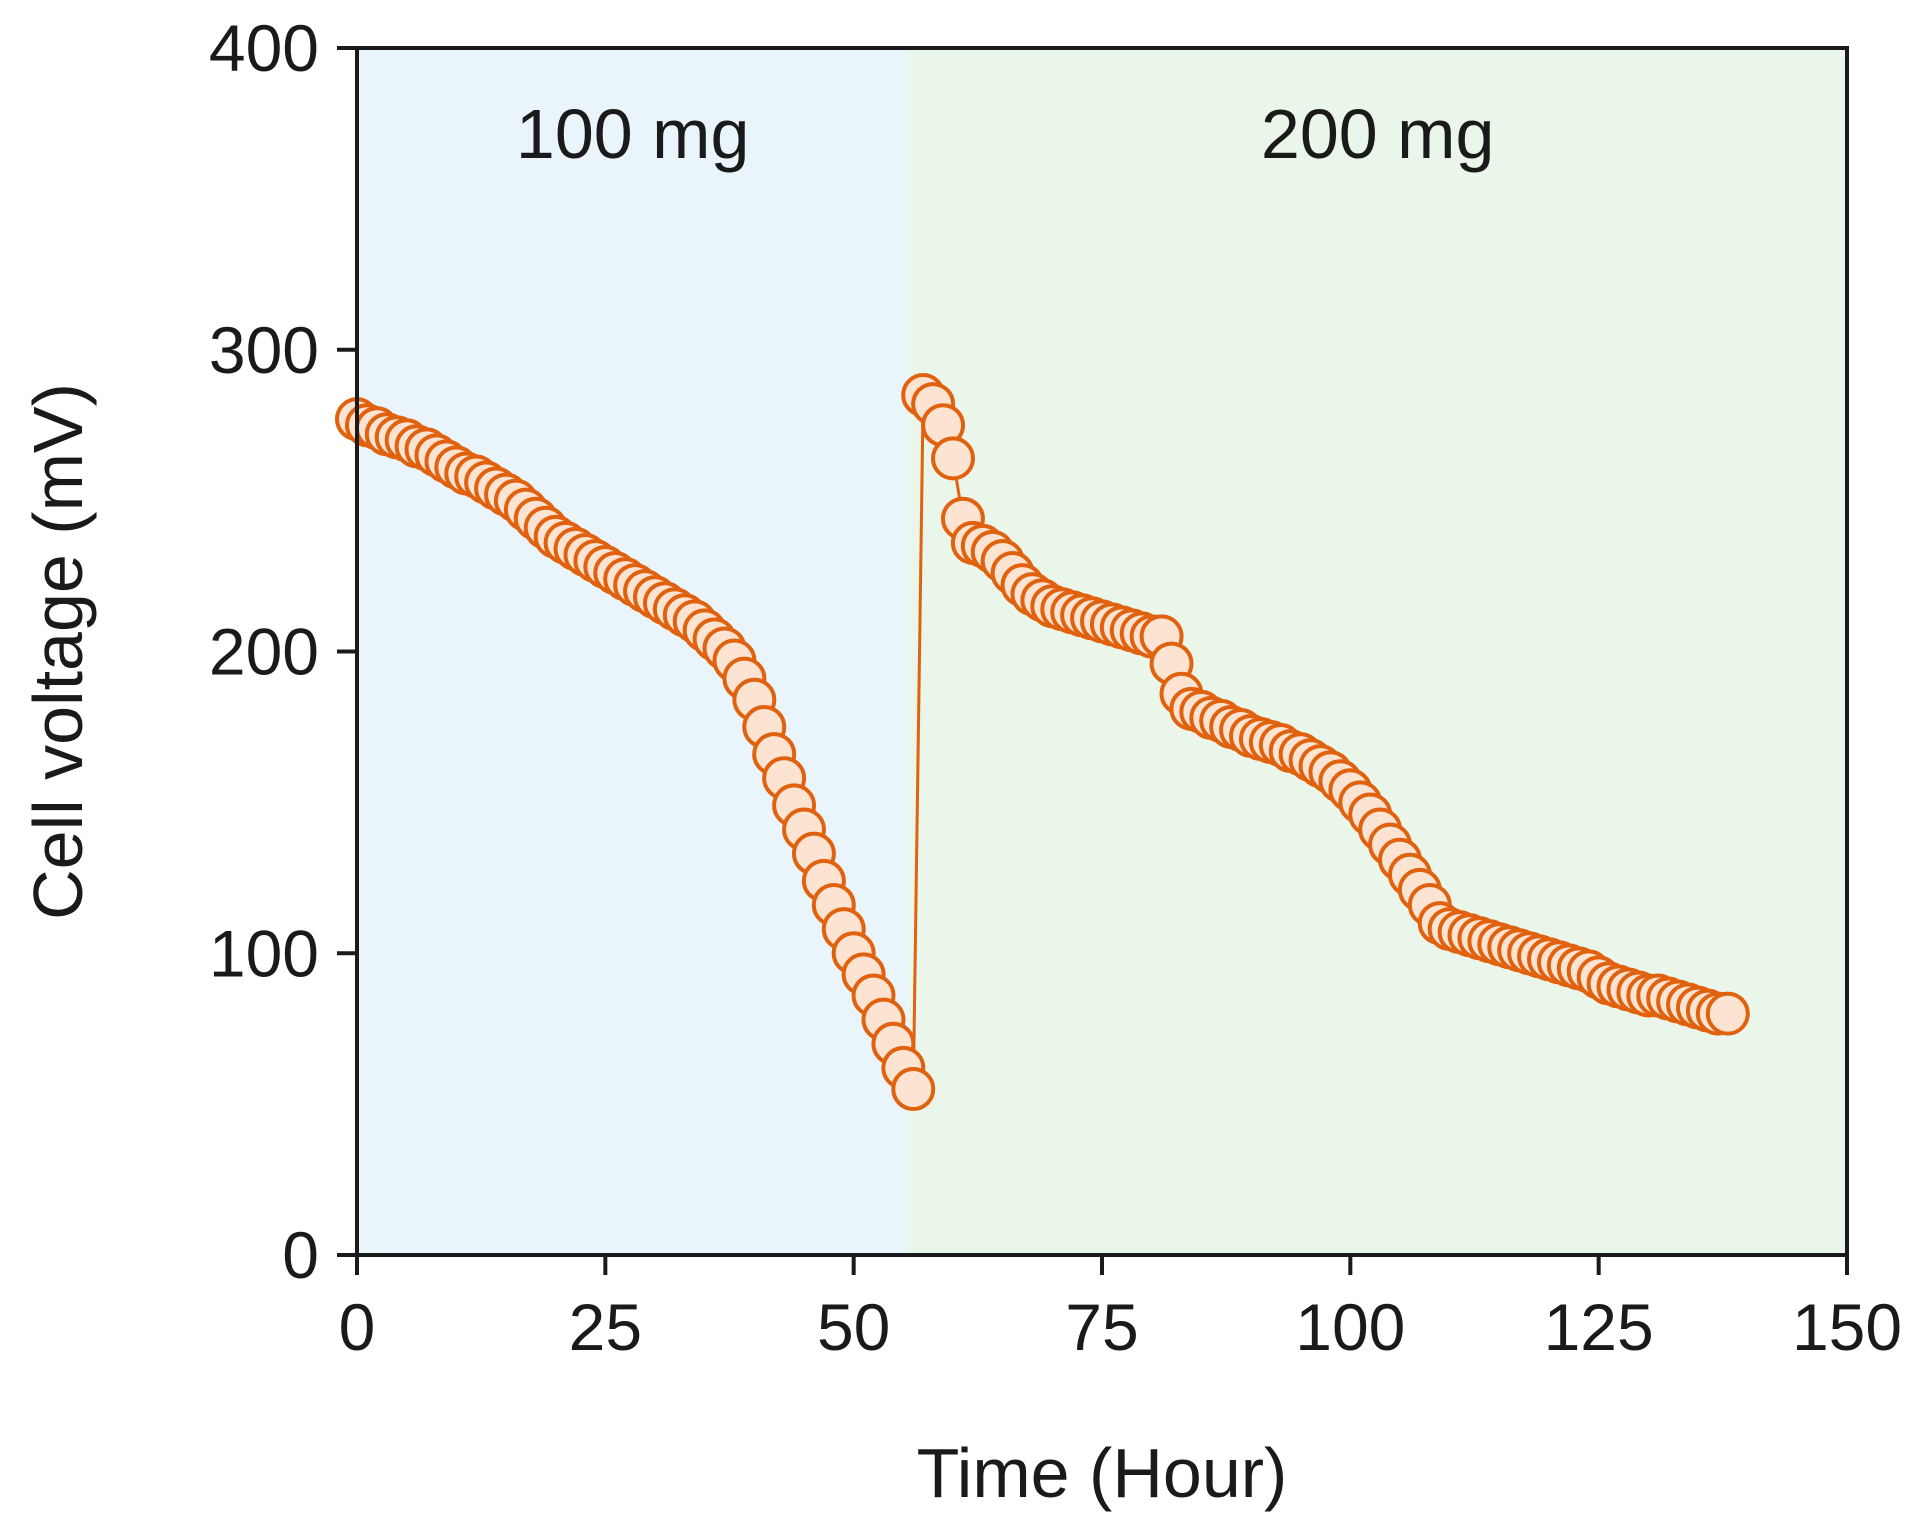 Image resolution: width=1929 pixels, height=1533 pixels. Describe the element at coordinates (300, 1255) in the screenshot. I see `y-tick-label: 0` at that location.